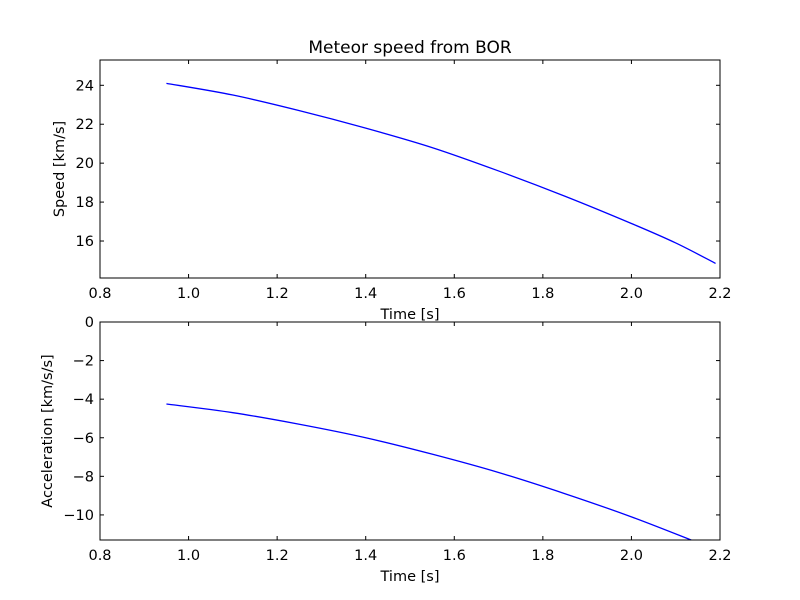  I want to click on speed-chart-xlabel: Time [s], so click(410, 315).